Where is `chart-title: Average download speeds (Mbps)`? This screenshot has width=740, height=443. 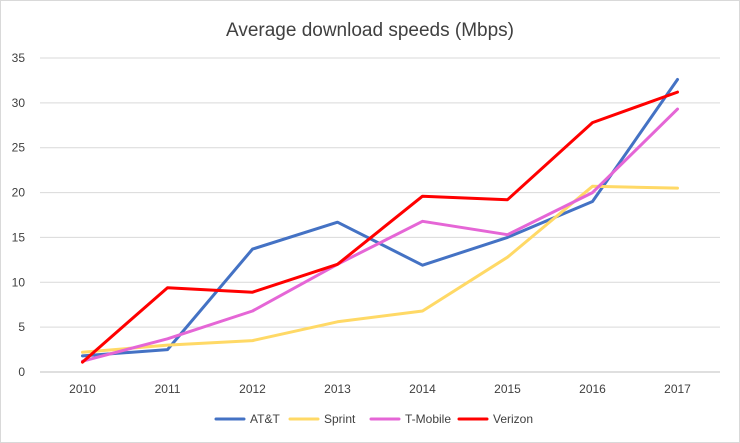
chart-title: Average download speeds (Mbps) is located at coordinates (370, 30).